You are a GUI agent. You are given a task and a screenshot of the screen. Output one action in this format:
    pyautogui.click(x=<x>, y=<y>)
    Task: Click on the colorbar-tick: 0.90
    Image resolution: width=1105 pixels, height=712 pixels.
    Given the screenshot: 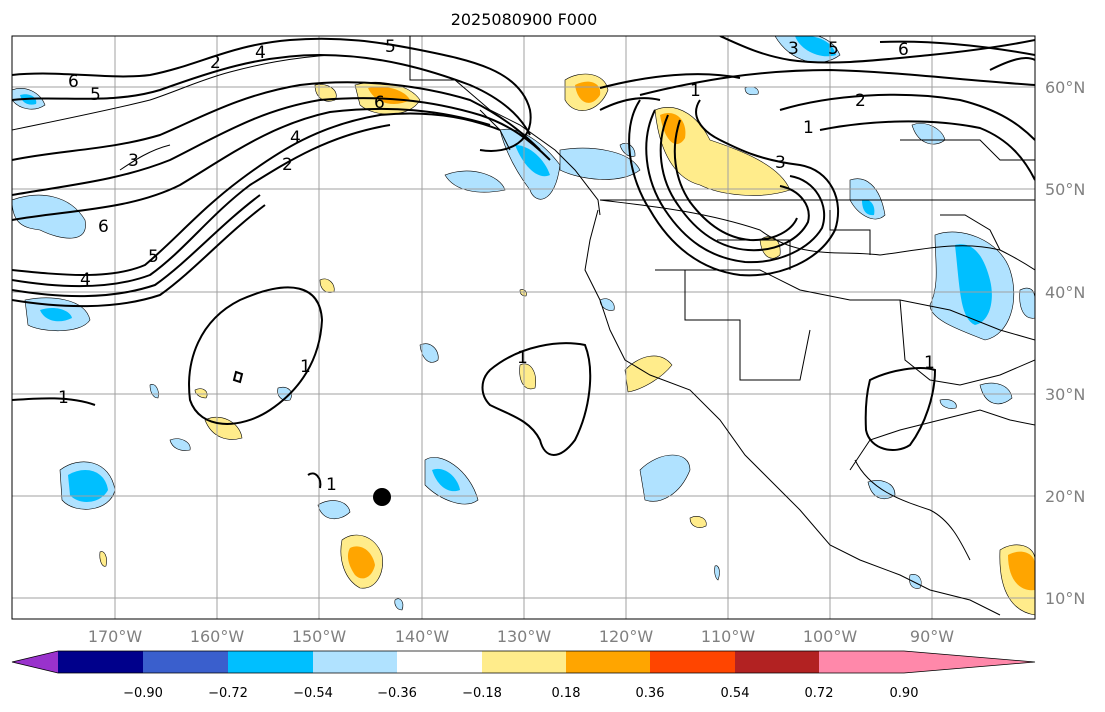 What is the action you would take?
    pyautogui.click(x=904, y=693)
    